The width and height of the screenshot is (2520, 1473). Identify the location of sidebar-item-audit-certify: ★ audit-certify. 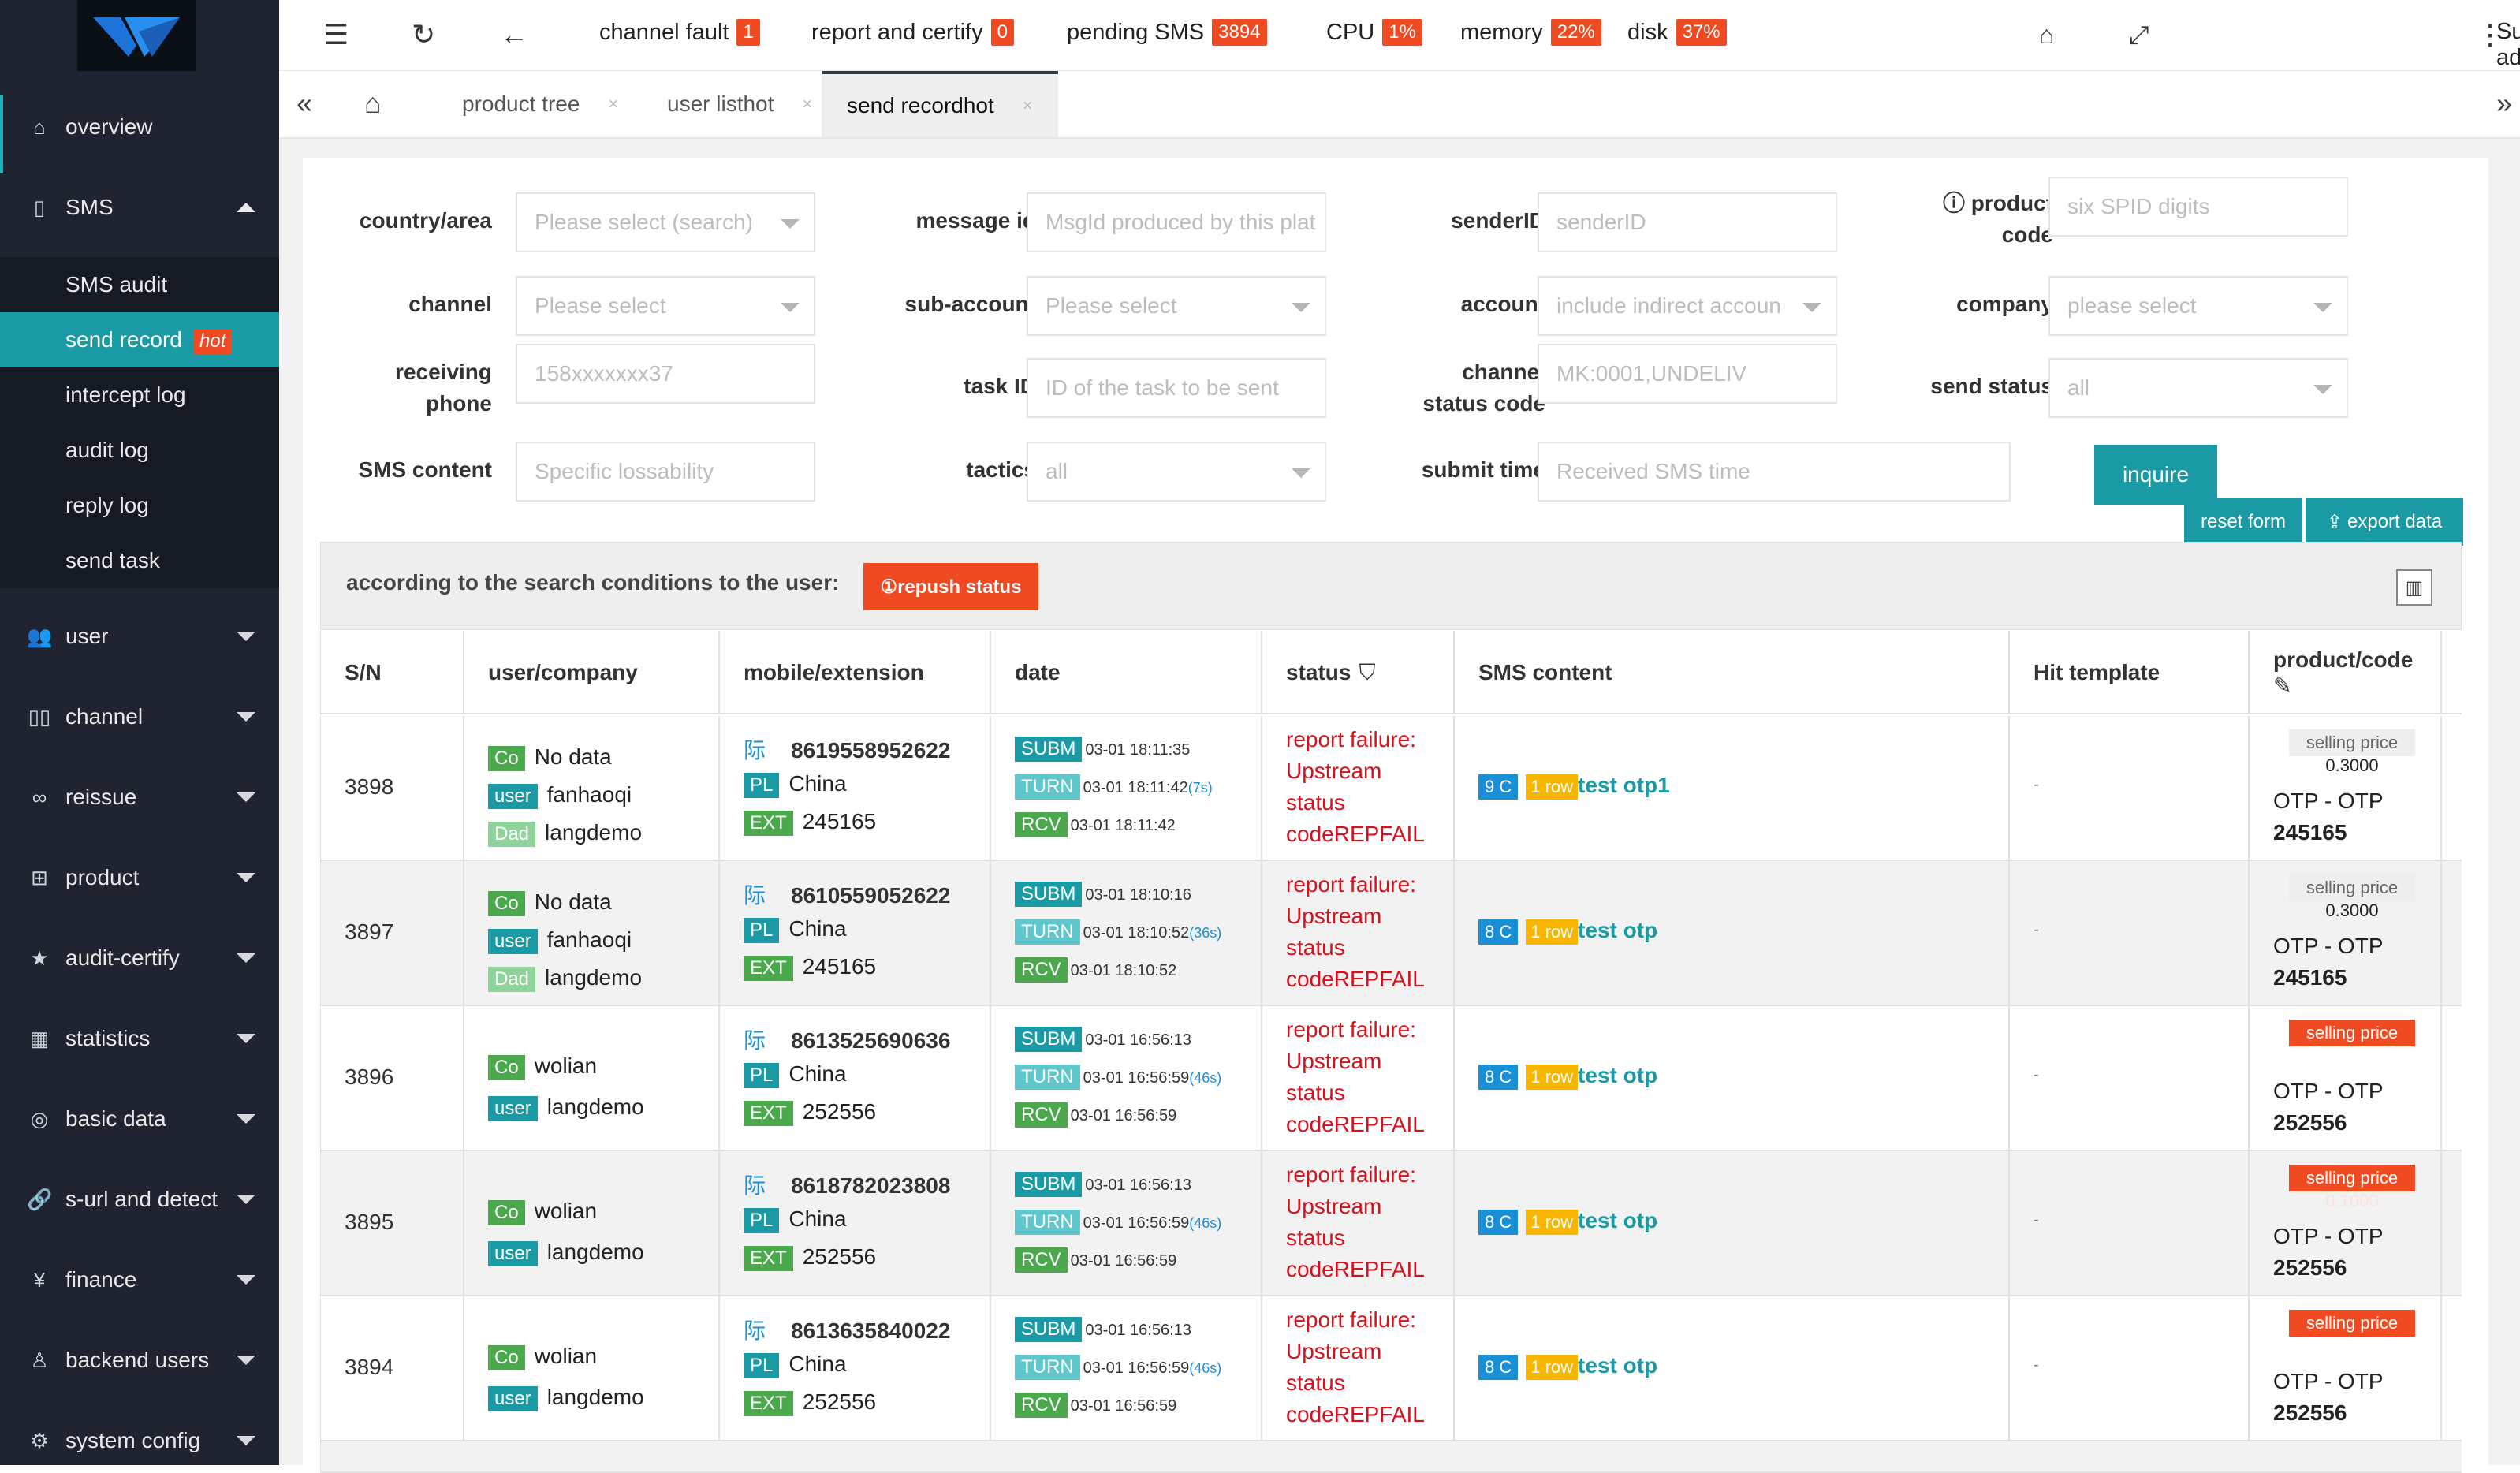
(139, 958).